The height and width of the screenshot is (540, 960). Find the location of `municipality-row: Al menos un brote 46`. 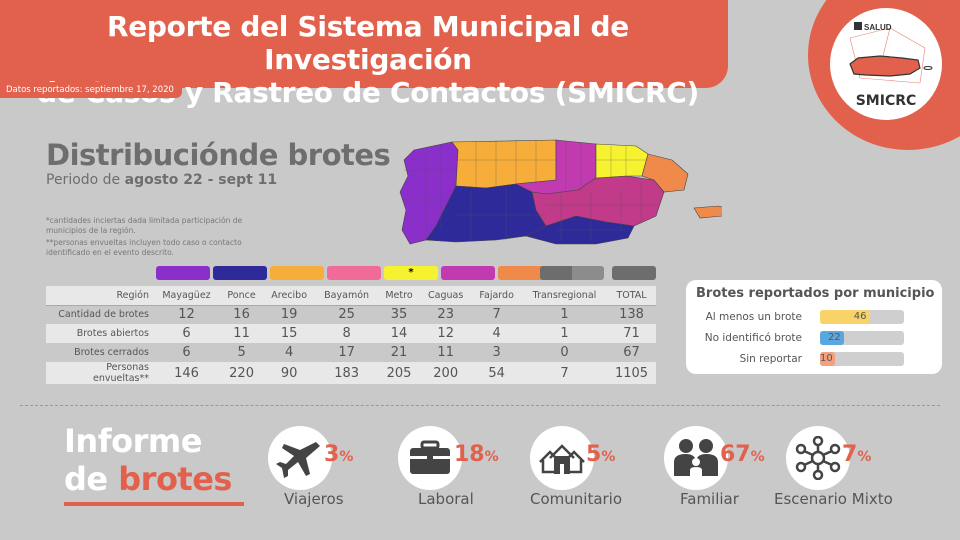

municipality-row: Al menos un brote 46 is located at coordinates (814, 317).